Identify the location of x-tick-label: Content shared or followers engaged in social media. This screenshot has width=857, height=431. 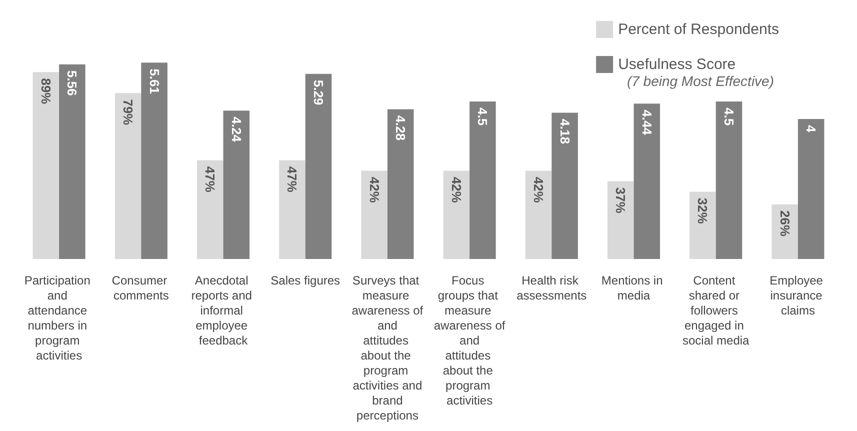
(716, 311).